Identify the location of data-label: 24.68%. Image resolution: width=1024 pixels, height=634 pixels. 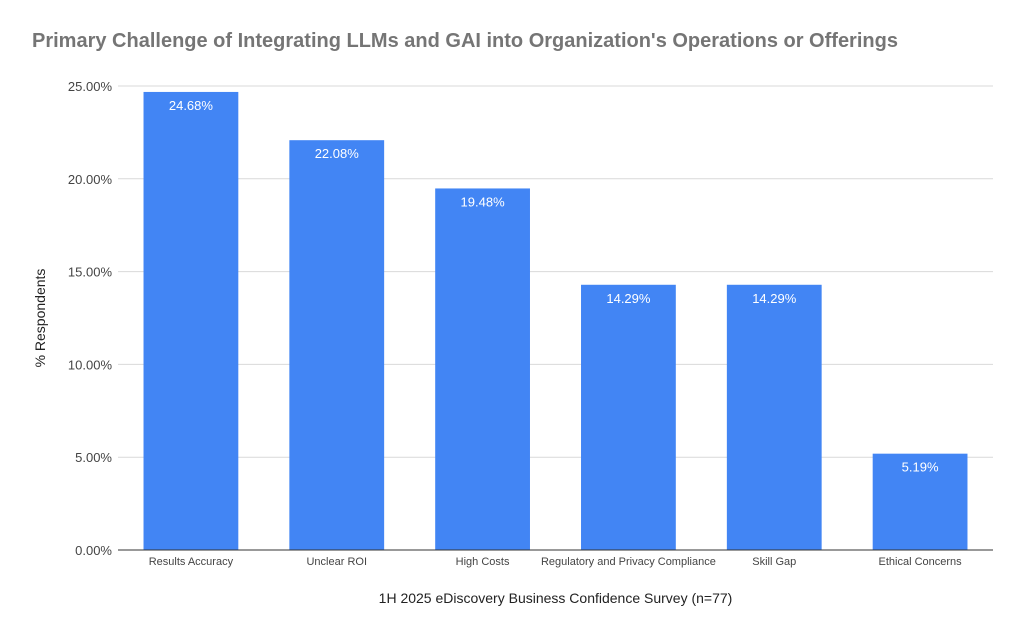
(191, 105).